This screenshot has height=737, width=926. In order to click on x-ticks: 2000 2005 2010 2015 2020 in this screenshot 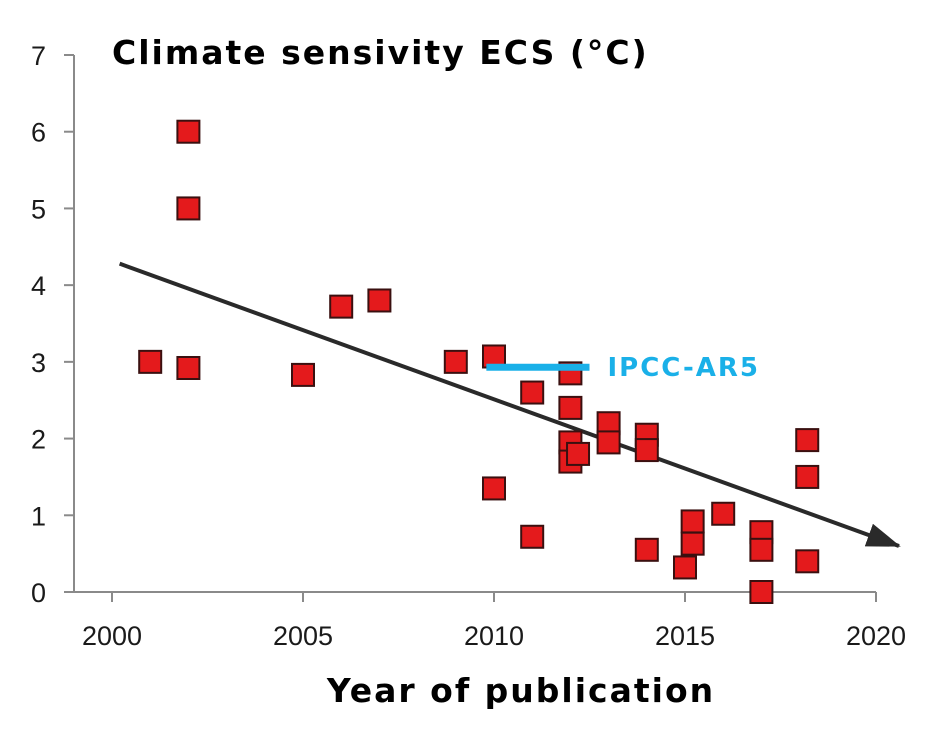, I will do `click(494, 621)`.